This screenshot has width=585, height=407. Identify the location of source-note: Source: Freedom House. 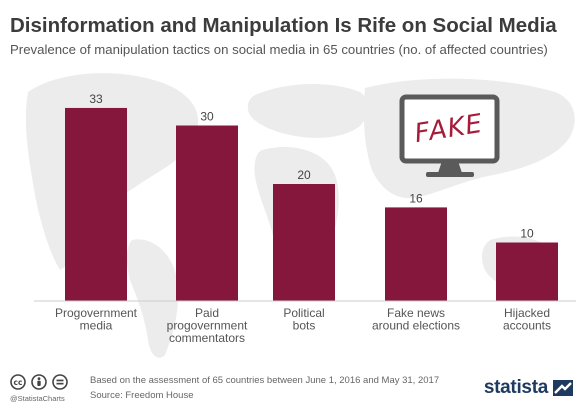
(142, 395).